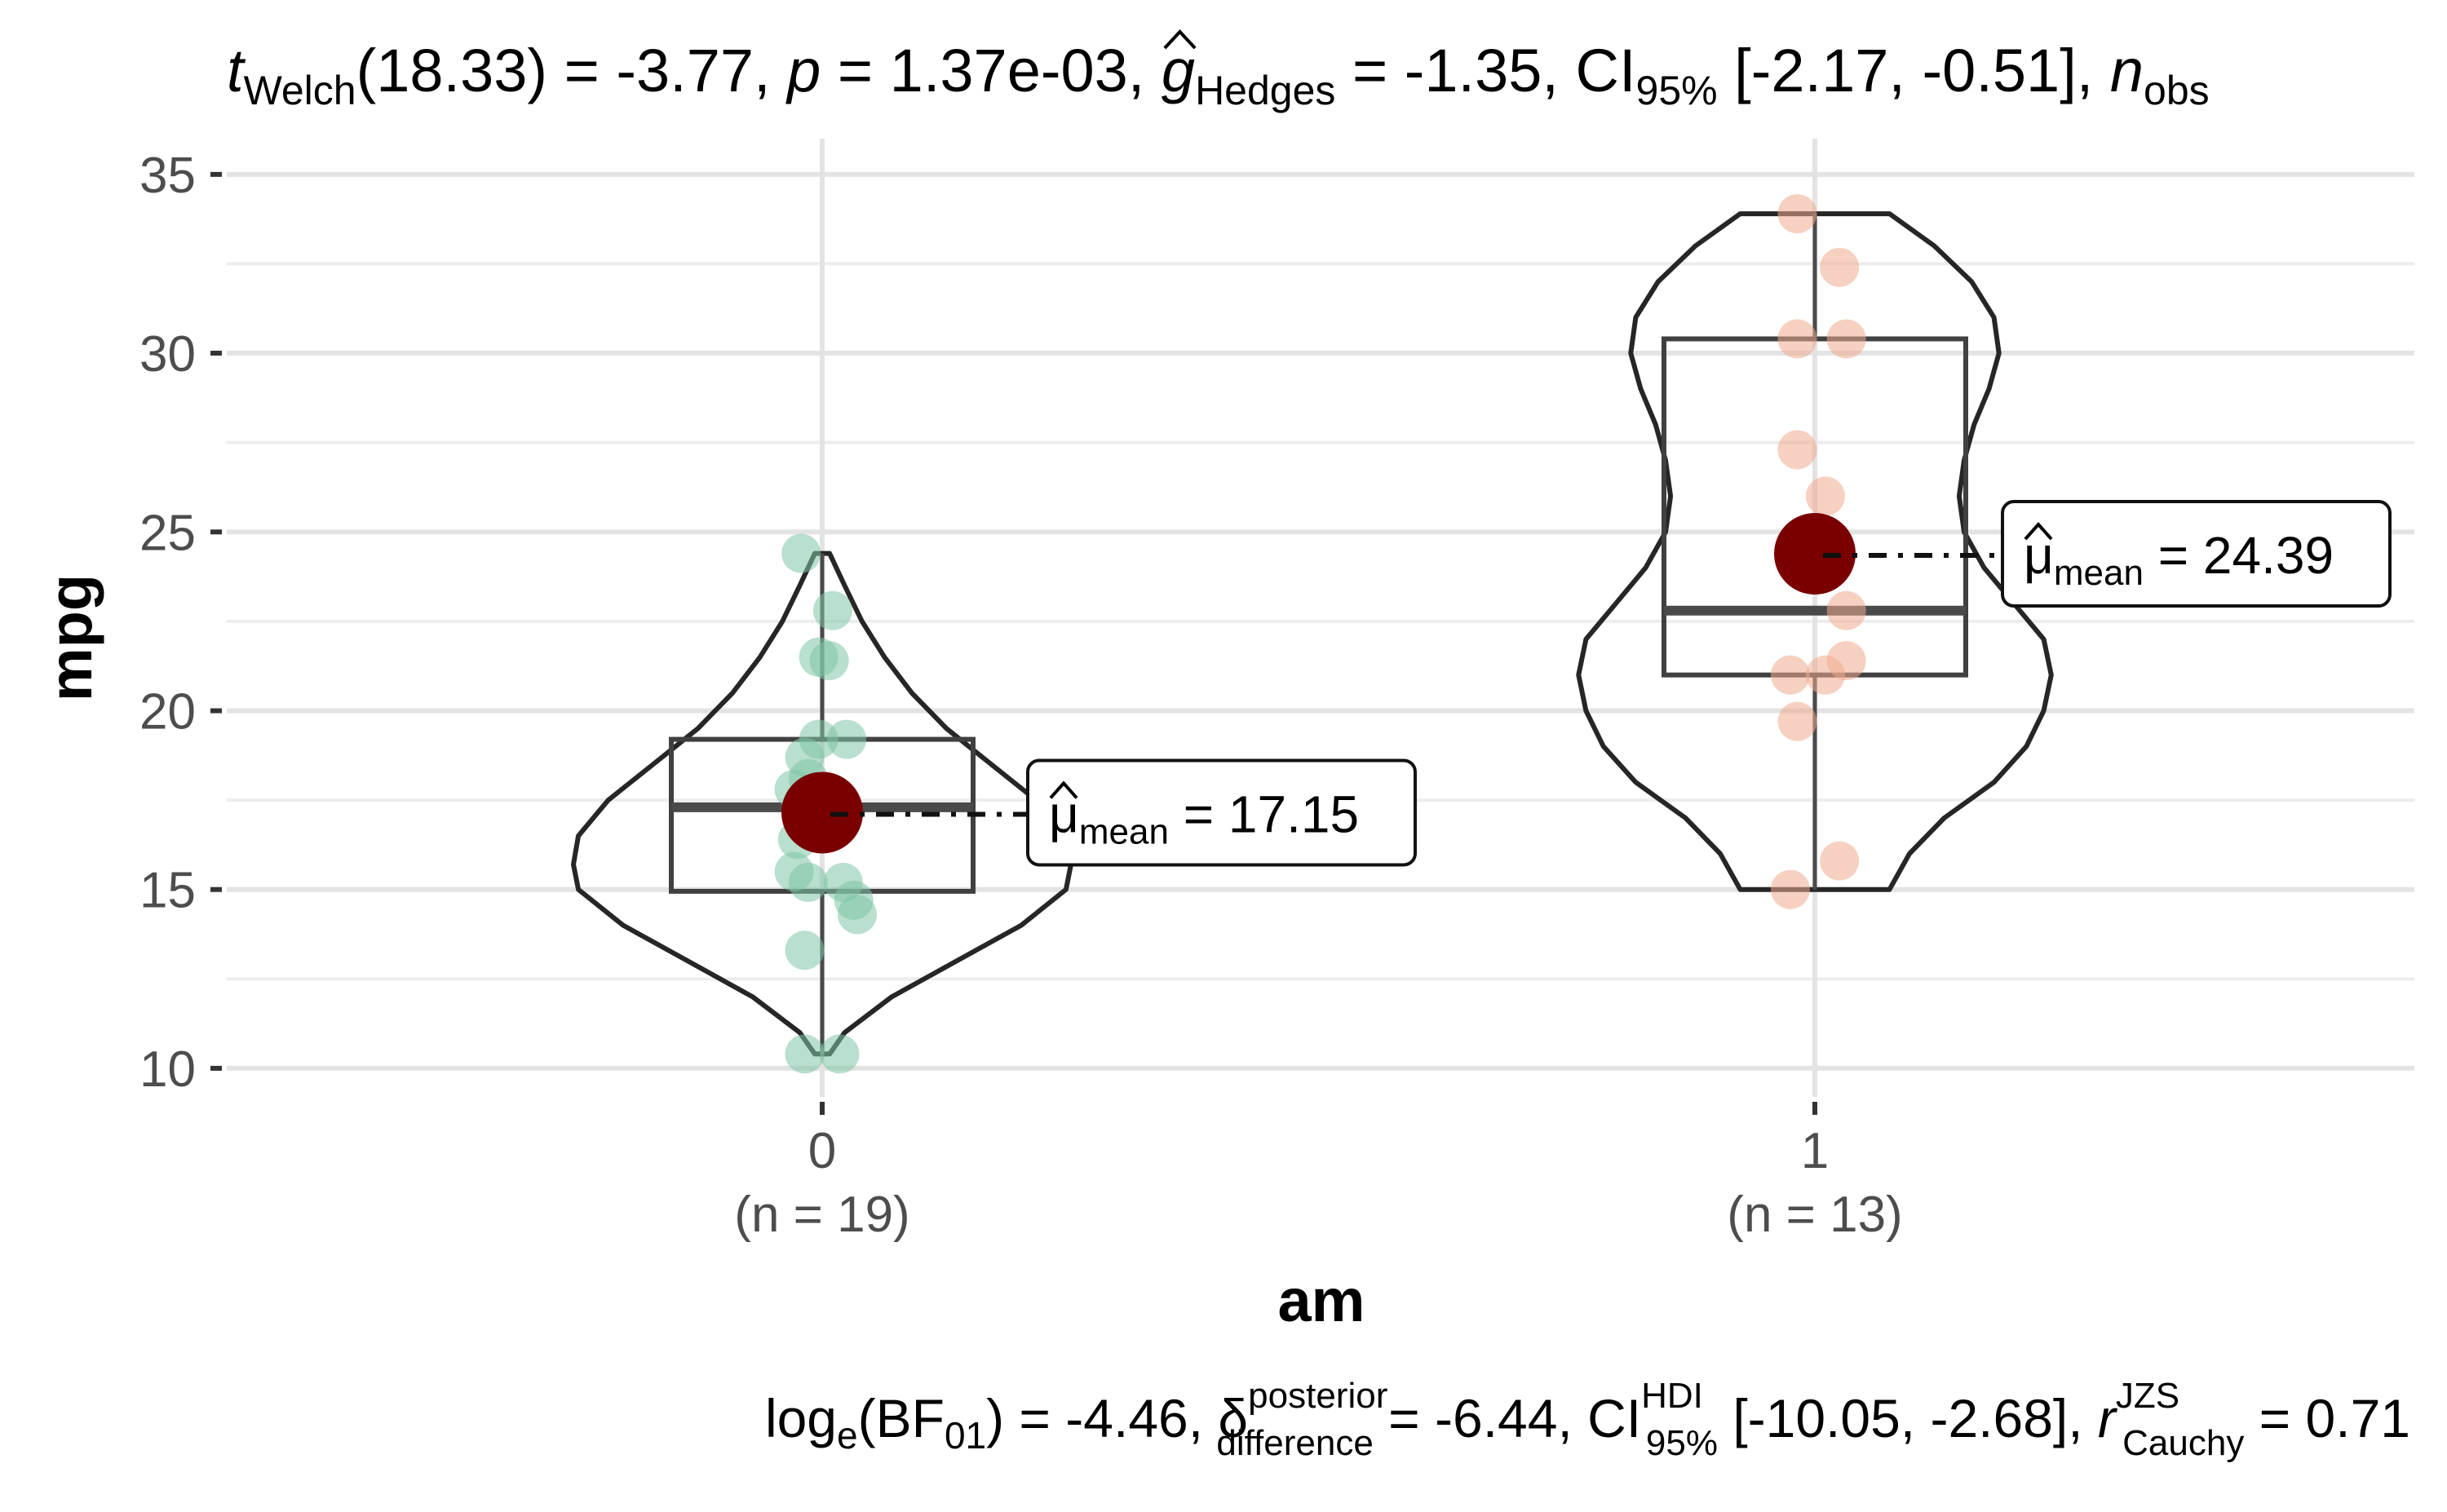 The height and width of the screenshot is (1512, 2447). Describe the element at coordinates (1321, 1300) in the screenshot. I see `x-axis-label: am` at that location.